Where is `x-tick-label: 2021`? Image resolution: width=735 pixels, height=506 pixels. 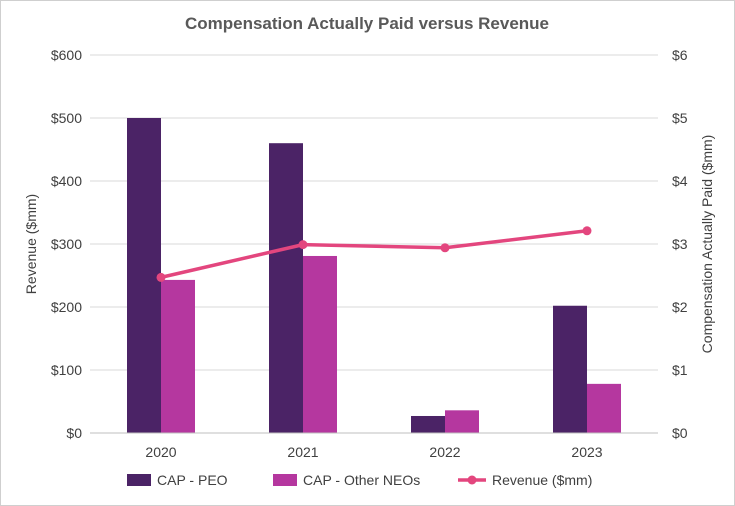 x-tick-label: 2021 is located at coordinates (302, 452).